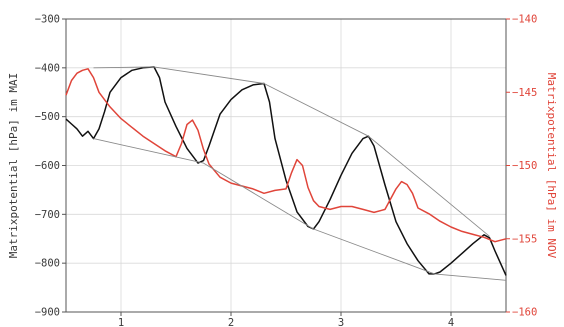  What do you see at coordinates (47, 313) in the screenshot?
I see `left-tick-label: −900` at bounding box center [47, 313].